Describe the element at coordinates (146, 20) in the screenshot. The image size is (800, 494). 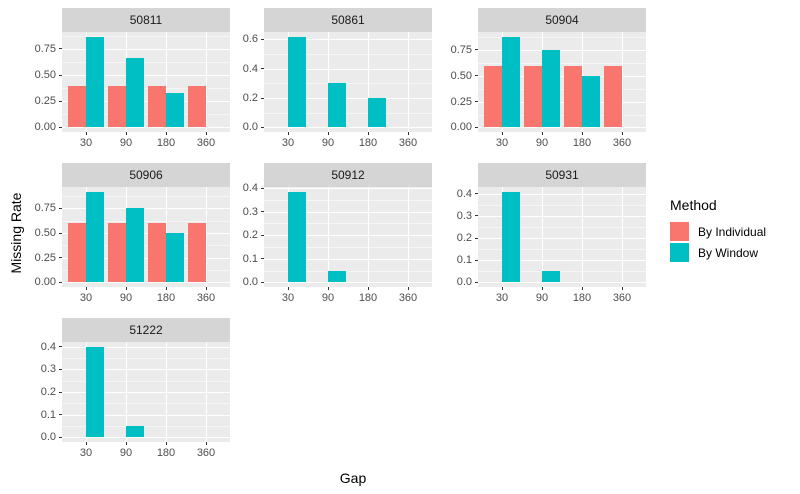
I see `facet-strip: 50811` at that location.